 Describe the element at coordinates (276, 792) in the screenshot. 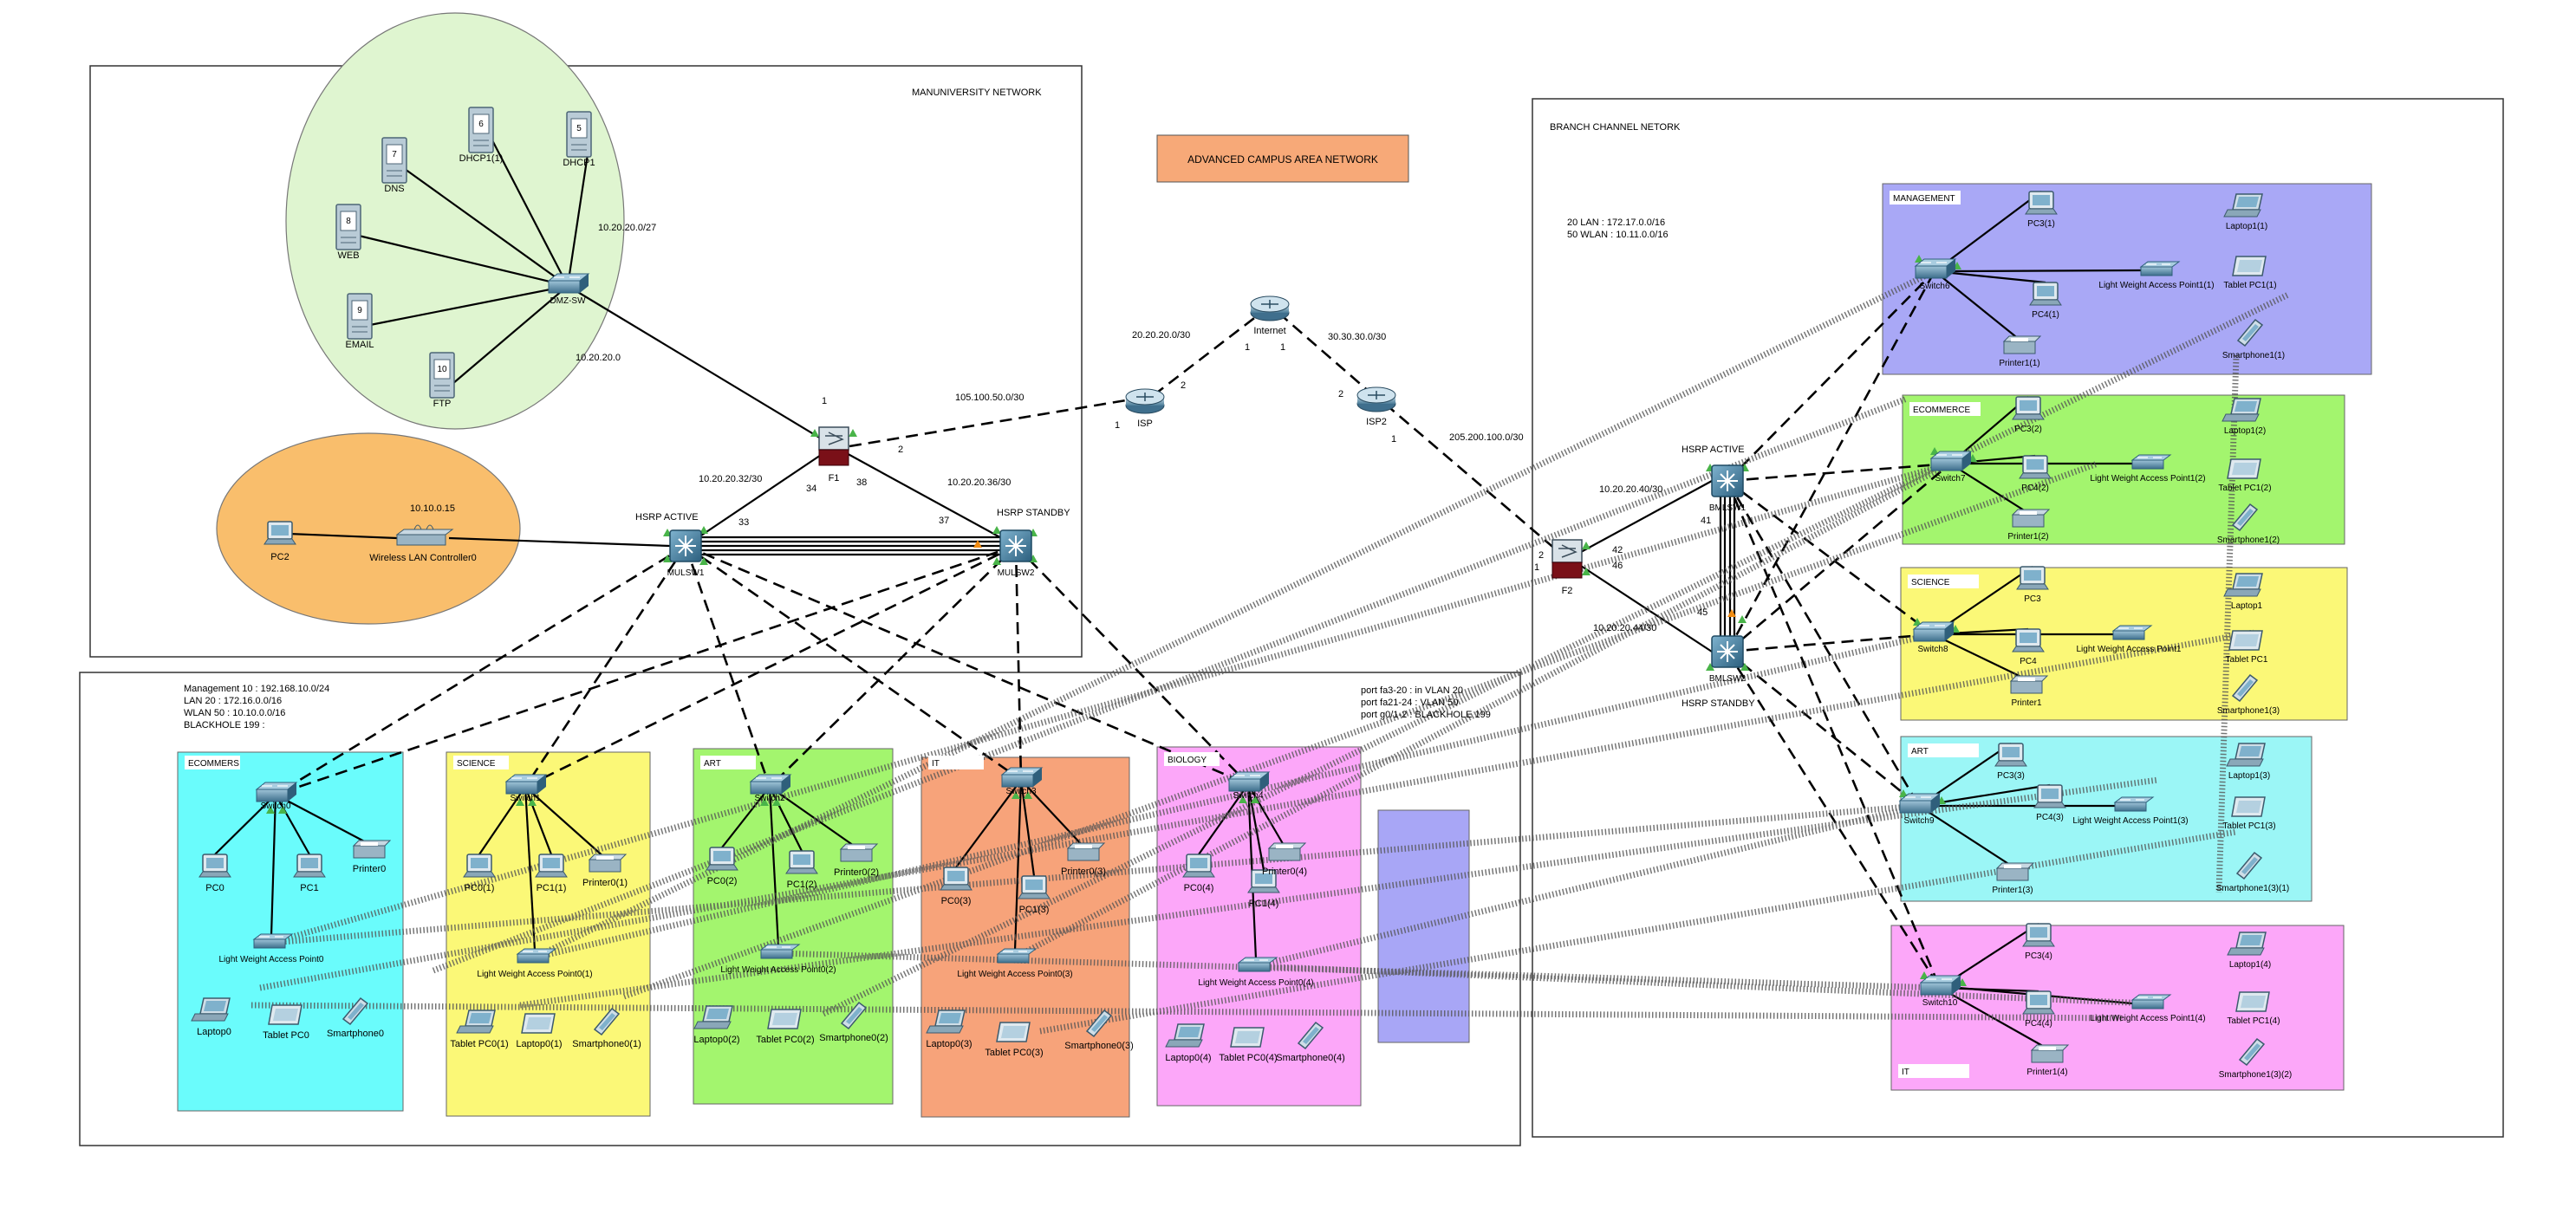

I see `ecommers-switch` at that location.